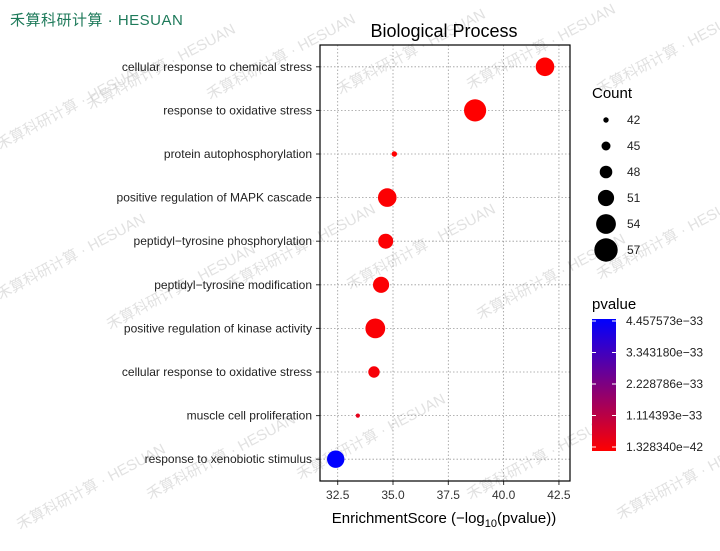 The width and height of the screenshot is (720, 551). What do you see at coordinates (634, 146) in the screenshot?
I see `size-legend-label: 45` at bounding box center [634, 146].